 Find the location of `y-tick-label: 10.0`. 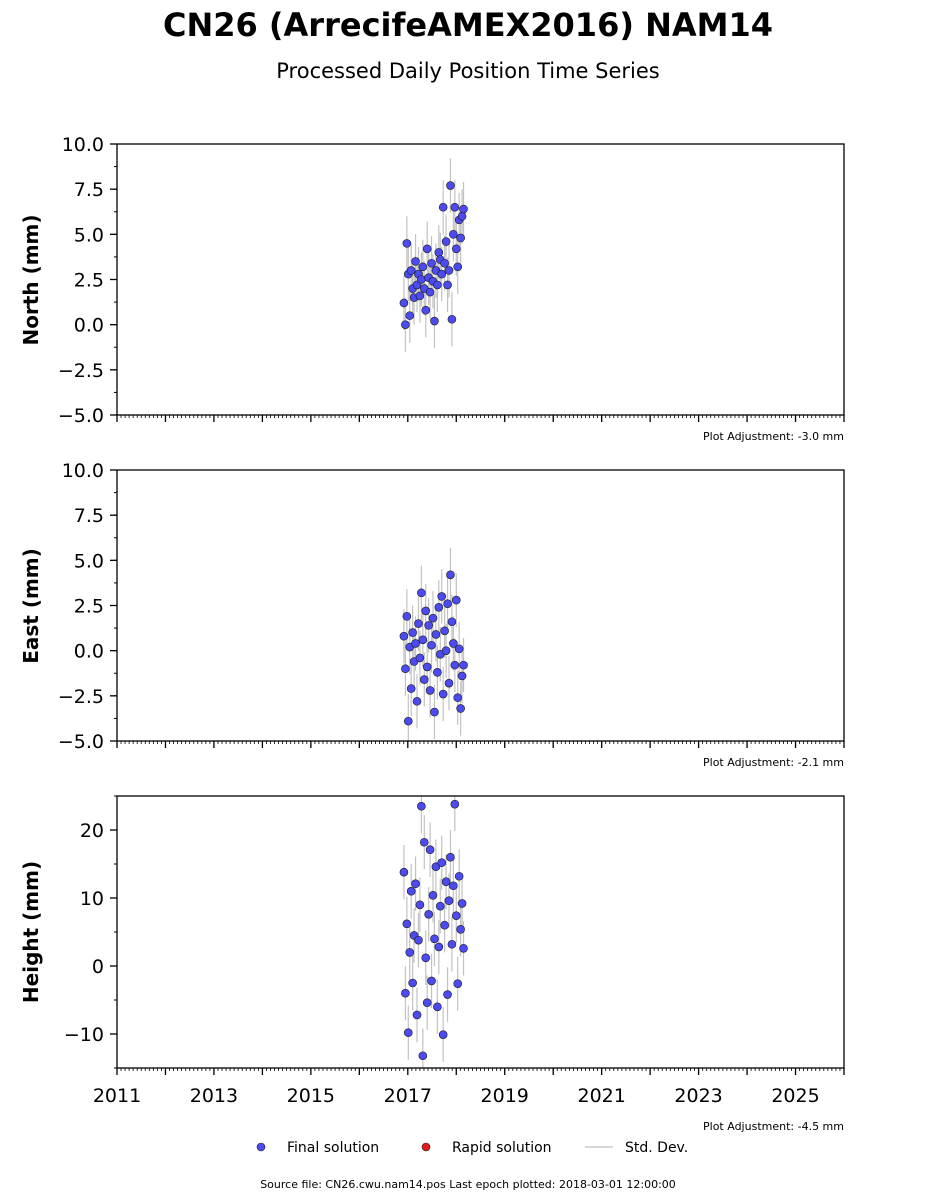

y-tick-label: 10.0 is located at coordinates (83, 145).